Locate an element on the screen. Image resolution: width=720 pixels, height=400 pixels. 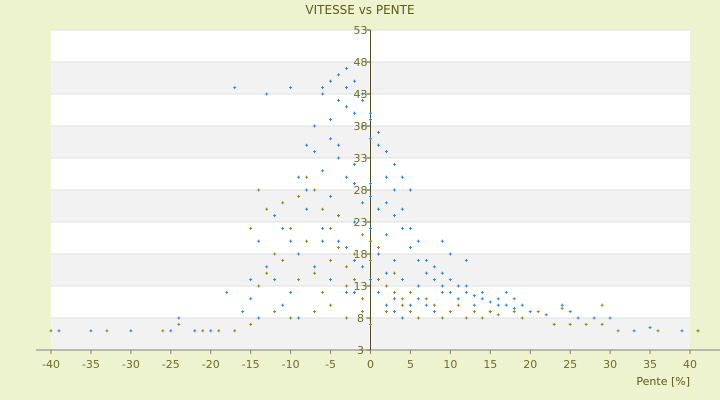
x-tick-label: -20 is located at coordinates (211, 364).